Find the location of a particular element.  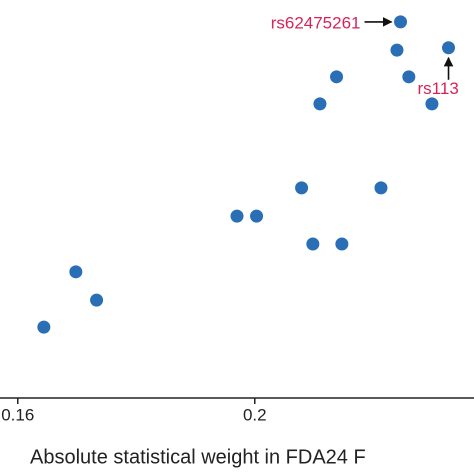

annotation: rs113 is located at coordinates (438, 88).